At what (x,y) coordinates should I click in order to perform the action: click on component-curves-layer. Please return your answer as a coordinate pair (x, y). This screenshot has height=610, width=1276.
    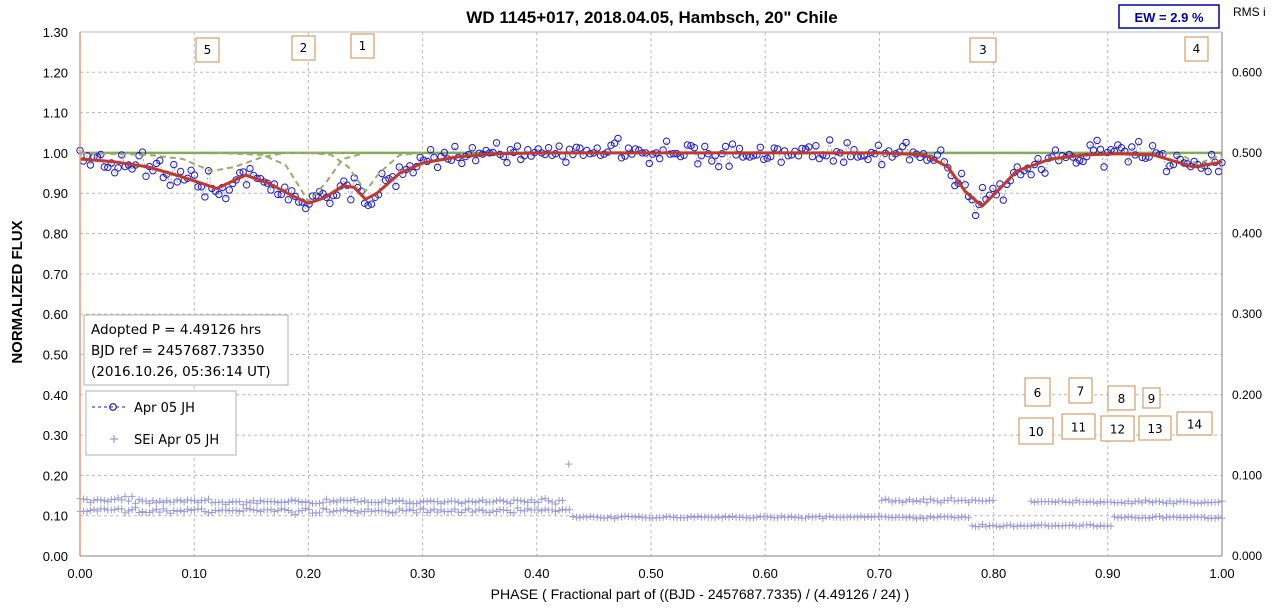
    Looking at the image, I should click on (651, 177).